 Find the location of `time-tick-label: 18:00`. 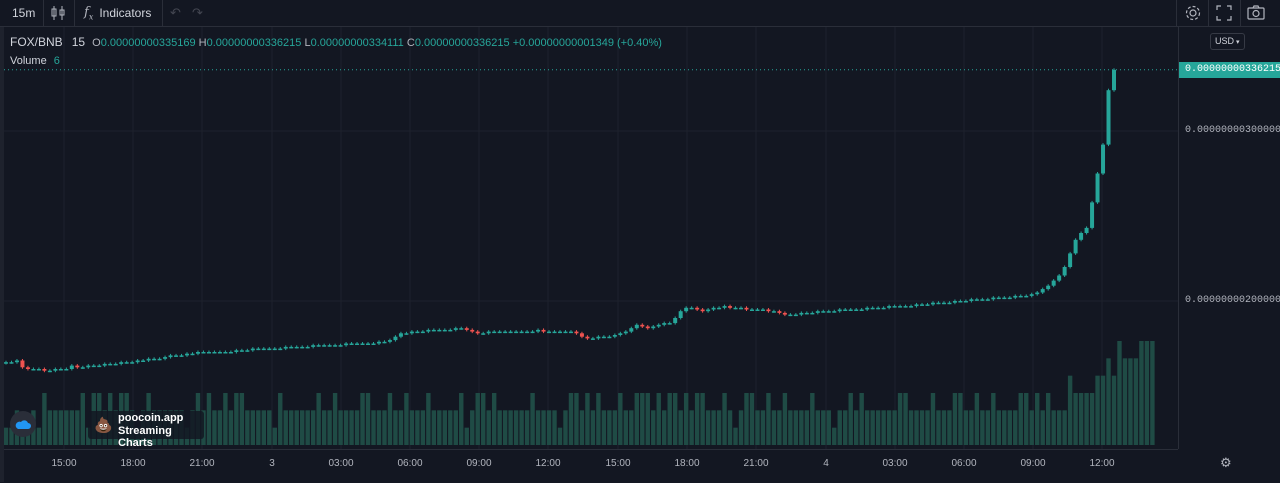

time-tick-label: 18:00 is located at coordinates (687, 463).